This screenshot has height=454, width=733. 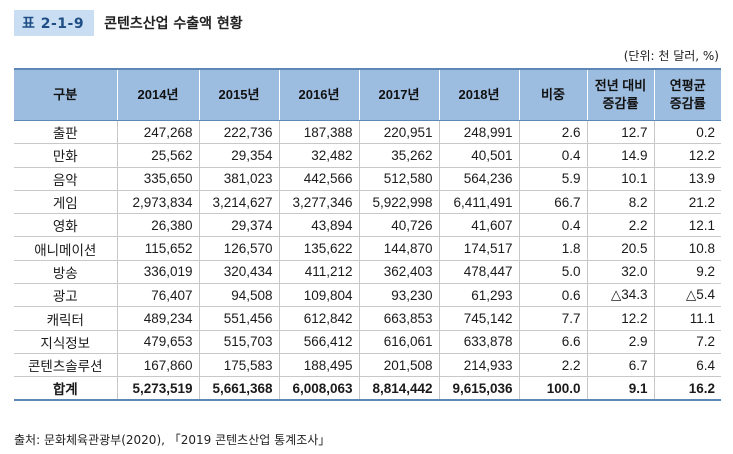 I want to click on table-cell: 442,566, so click(x=318, y=179).